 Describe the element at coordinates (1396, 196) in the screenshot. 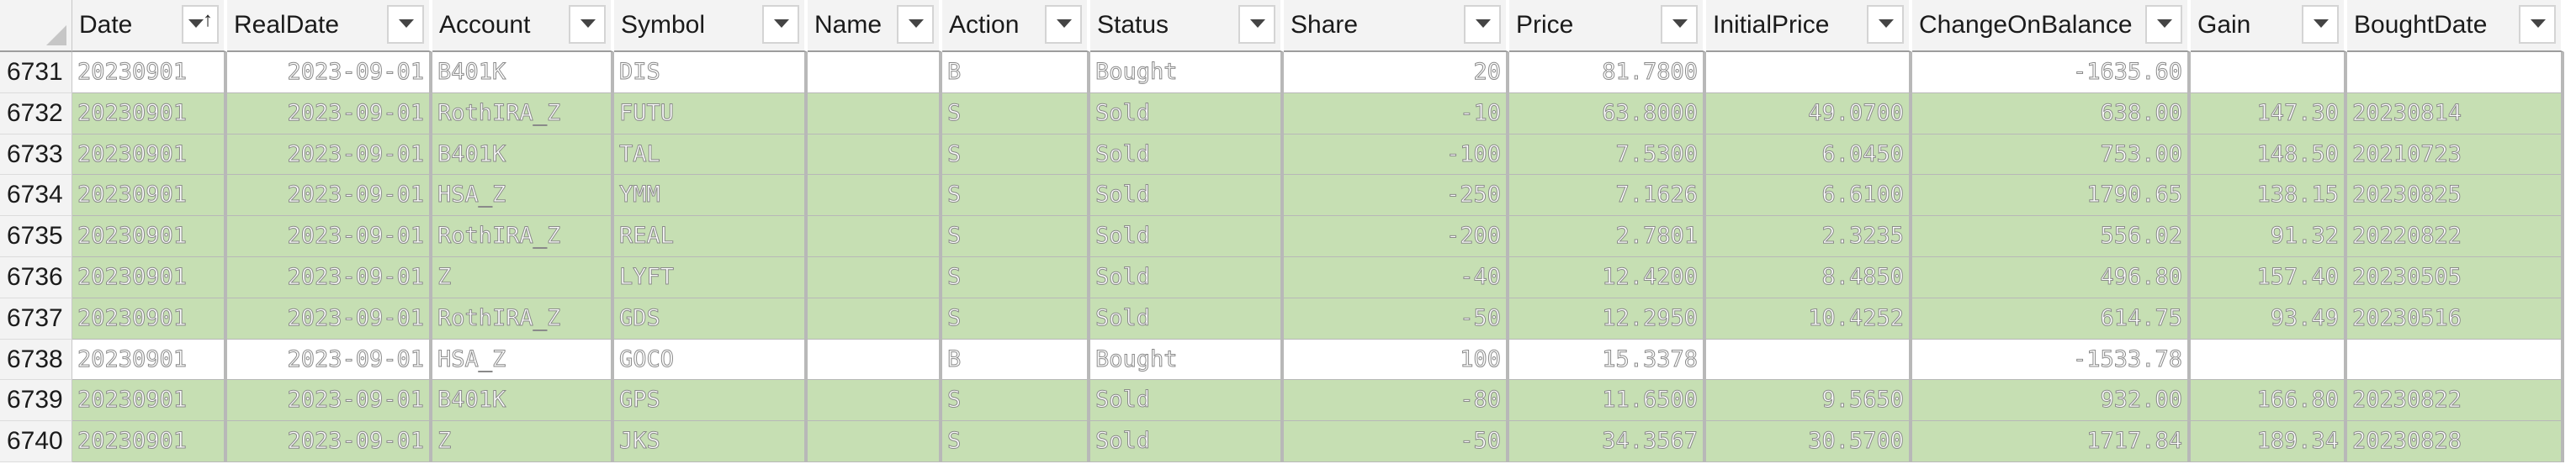

I see `cell-share: -250` at that location.